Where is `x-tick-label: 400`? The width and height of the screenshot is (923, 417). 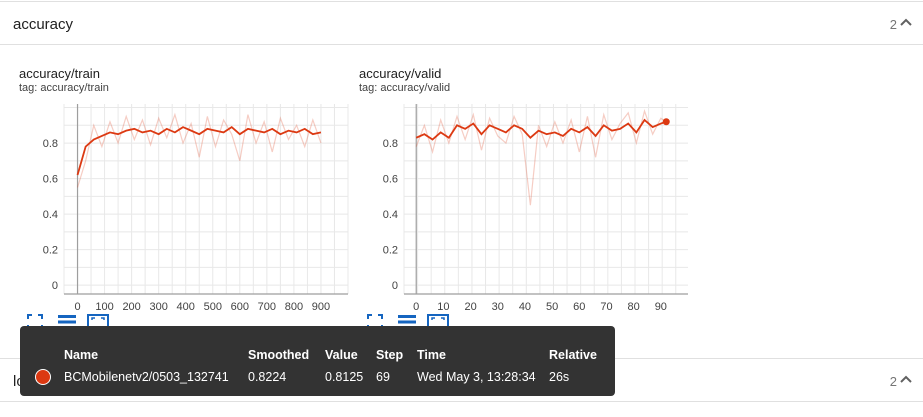
x-tick-label: 400 is located at coordinates (186, 306).